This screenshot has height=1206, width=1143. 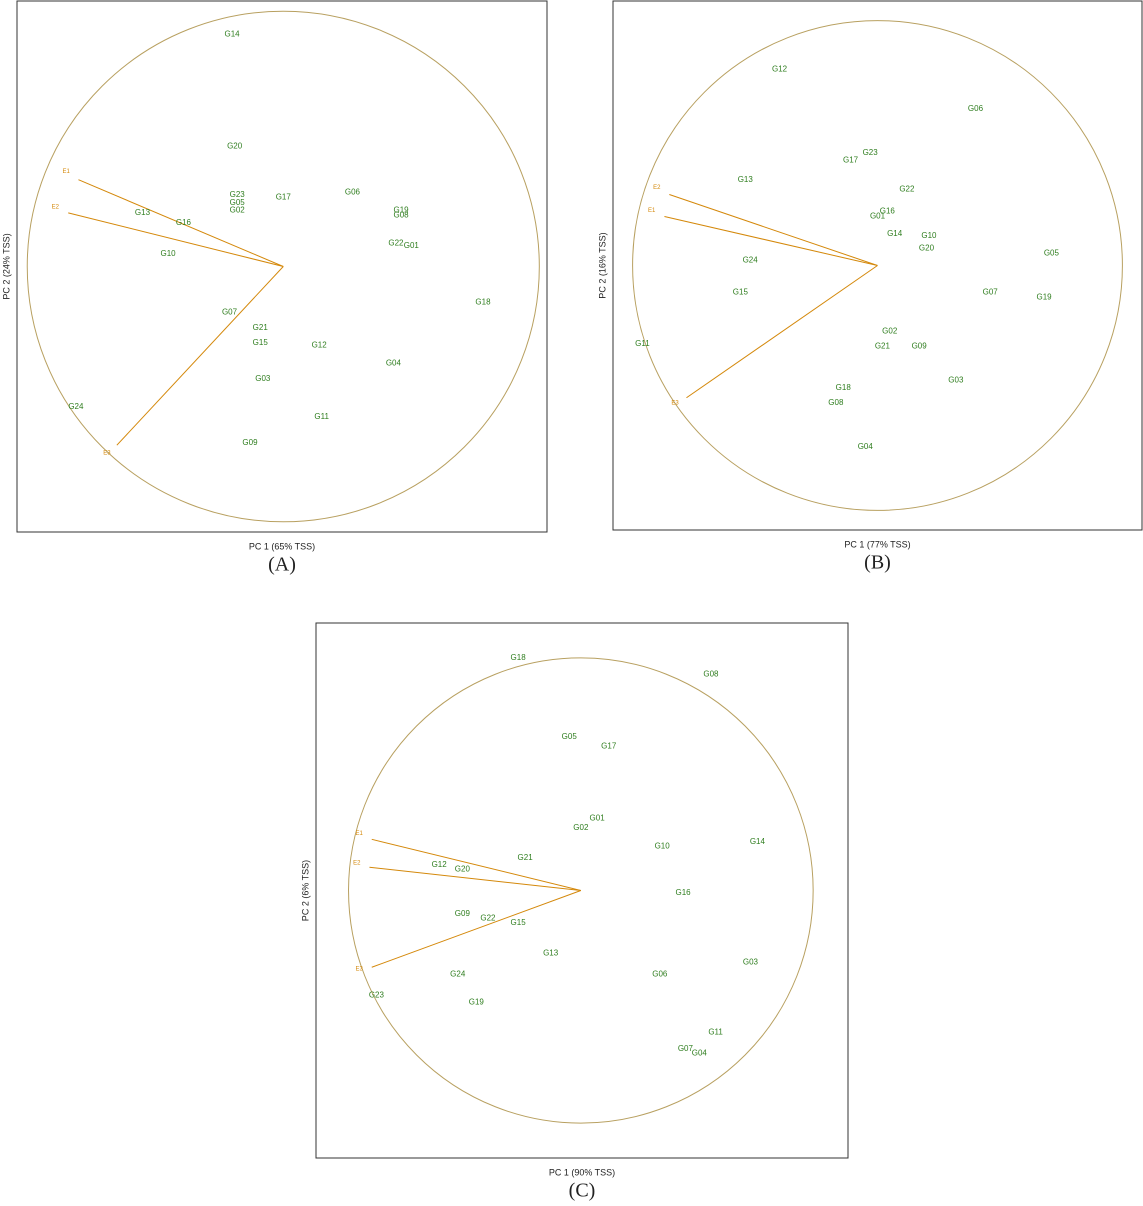 I want to click on y-axis-label: PC 2 (6% TSS), so click(x=305, y=890).